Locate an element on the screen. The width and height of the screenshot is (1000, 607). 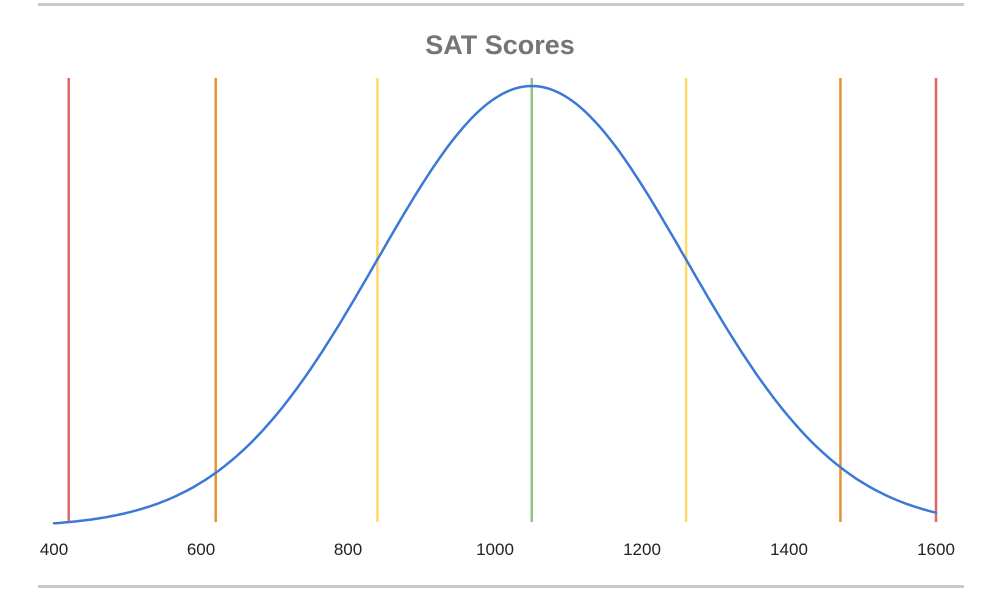
chart-title: SAT Scores is located at coordinates (500, 45).